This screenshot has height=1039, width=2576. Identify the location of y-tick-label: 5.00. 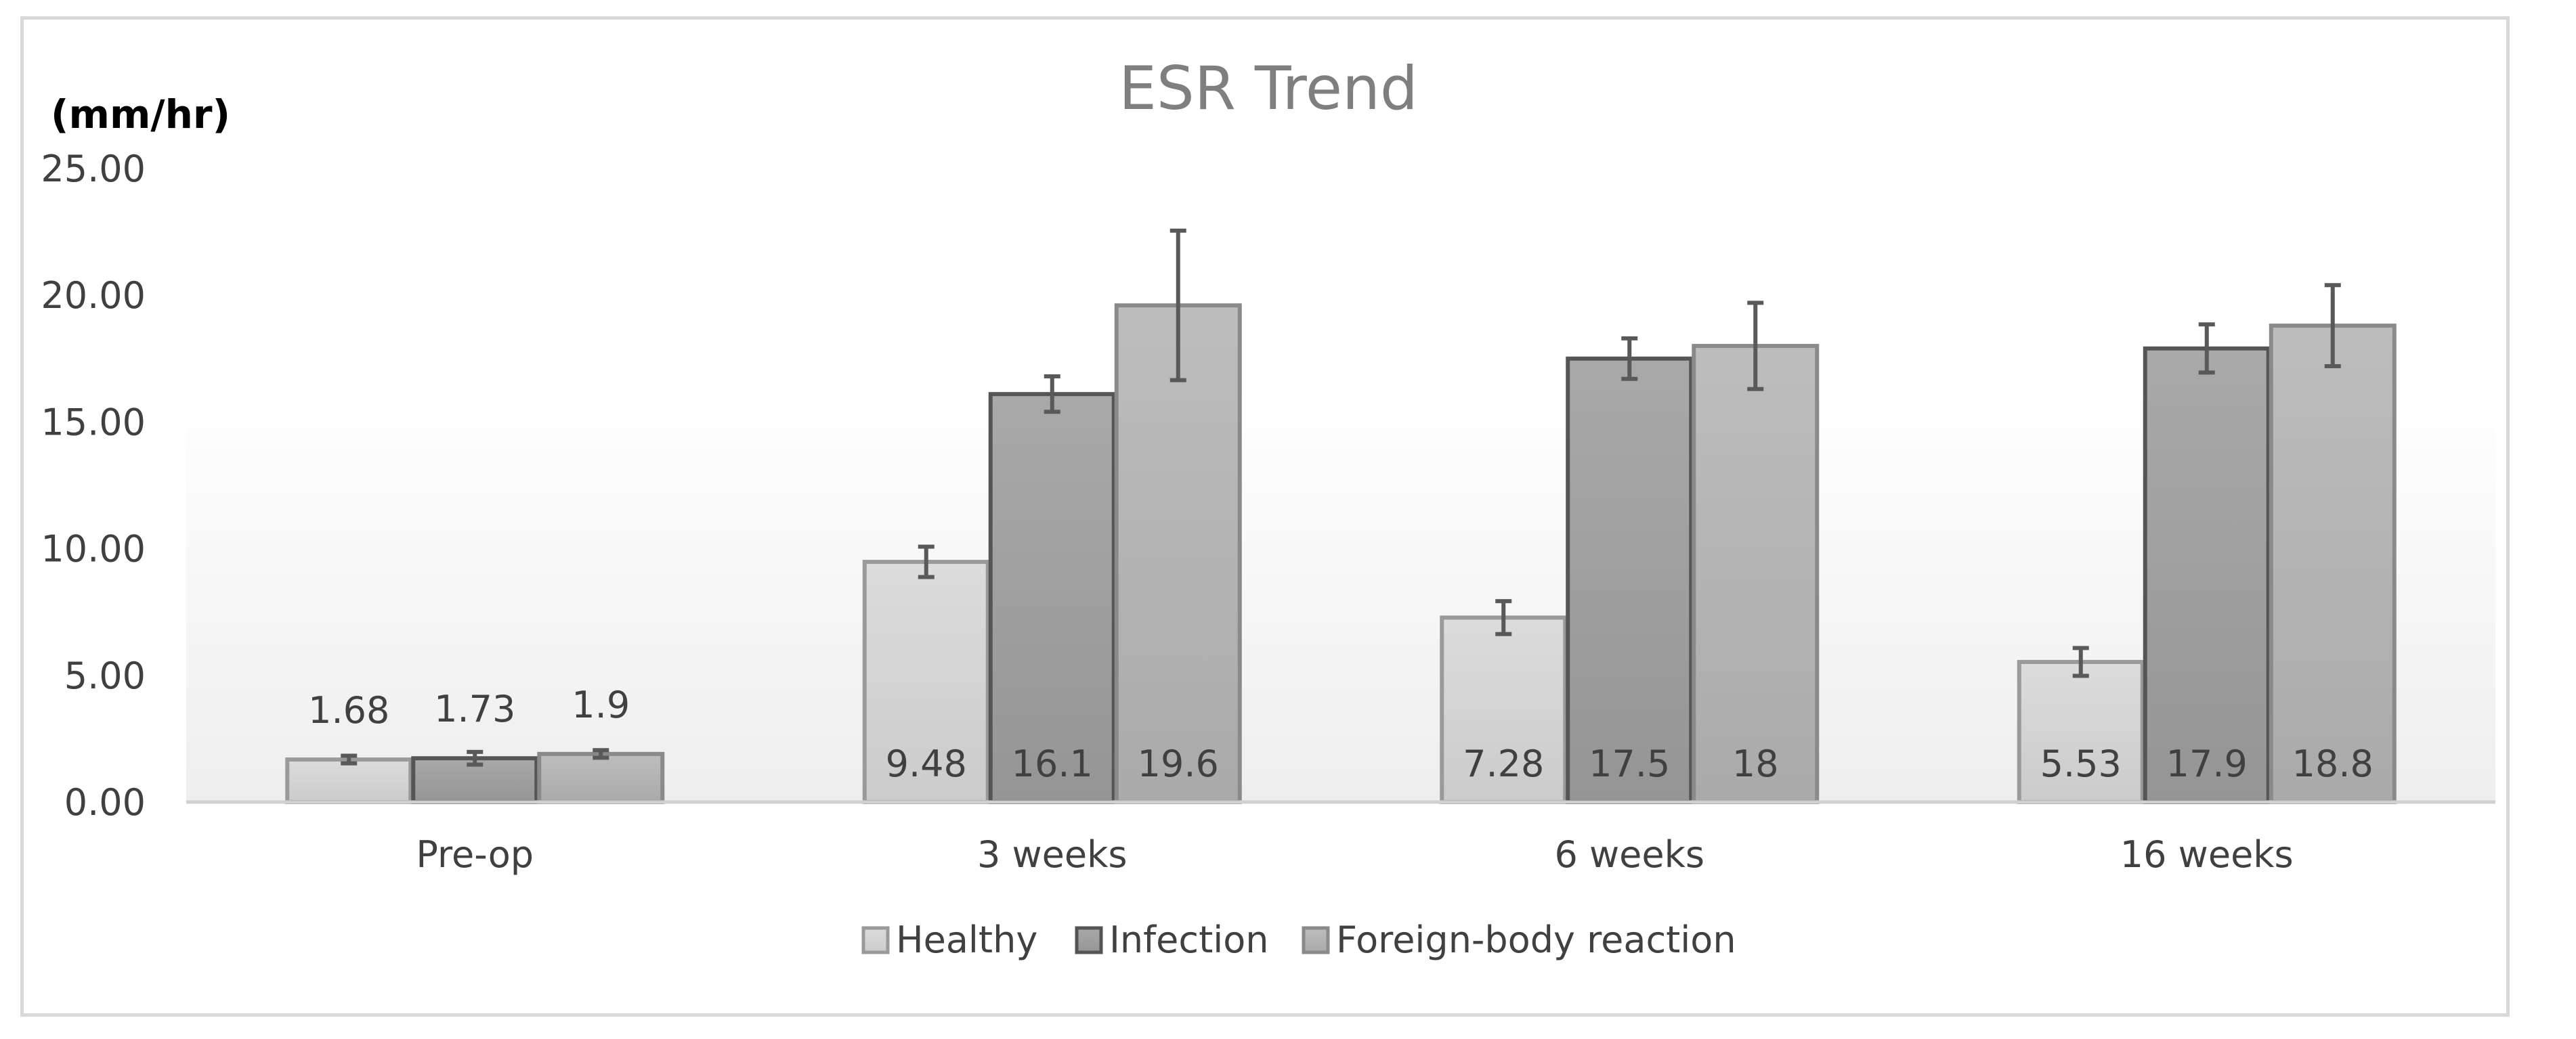
(105, 676).